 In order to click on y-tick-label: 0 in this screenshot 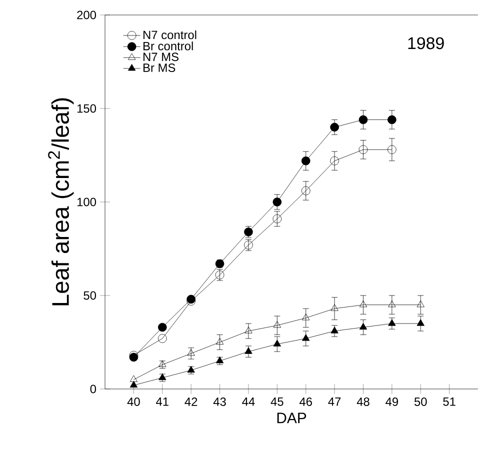, I will do `click(93, 389)`.